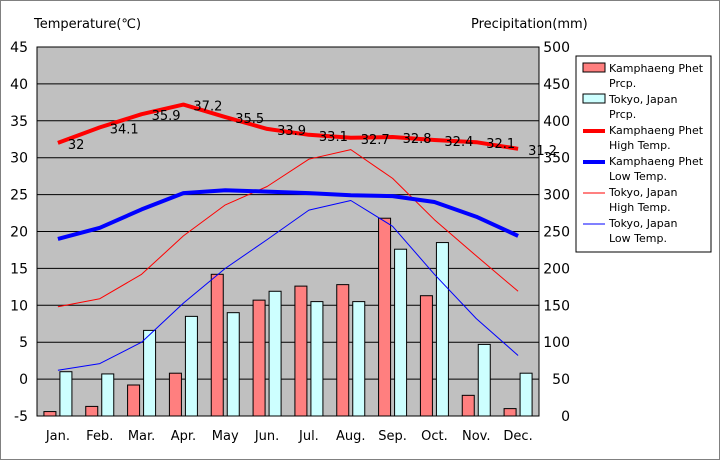 The image size is (720, 460). What do you see at coordinates (392, 436) in the screenshot?
I see `month-label: Sep.` at bounding box center [392, 436].